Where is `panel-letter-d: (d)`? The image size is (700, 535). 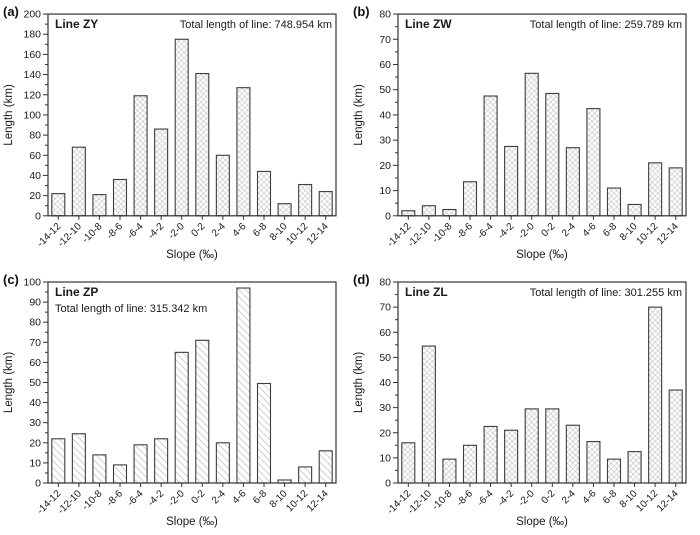 panel-letter-d: (d) is located at coordinates (361, 279).